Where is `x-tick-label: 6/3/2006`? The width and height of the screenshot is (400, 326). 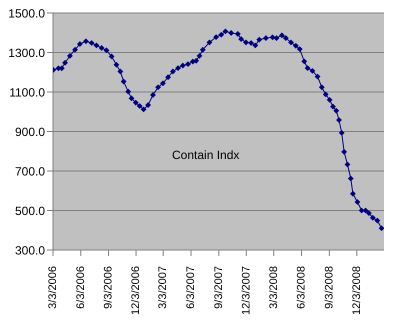
x-tick-label: 6/3/2006 is located at coordinates (80, 287).